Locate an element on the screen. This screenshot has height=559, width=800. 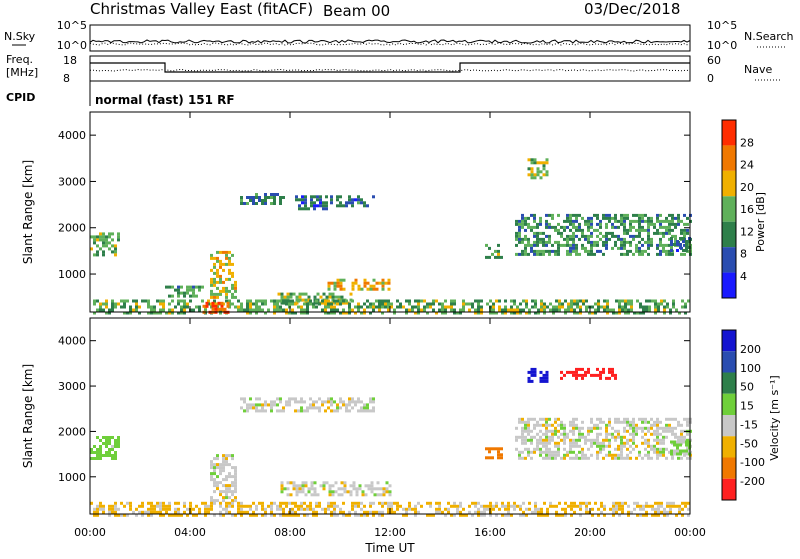
x-tick-label: 16:00 is located at coordinates (490, 532).